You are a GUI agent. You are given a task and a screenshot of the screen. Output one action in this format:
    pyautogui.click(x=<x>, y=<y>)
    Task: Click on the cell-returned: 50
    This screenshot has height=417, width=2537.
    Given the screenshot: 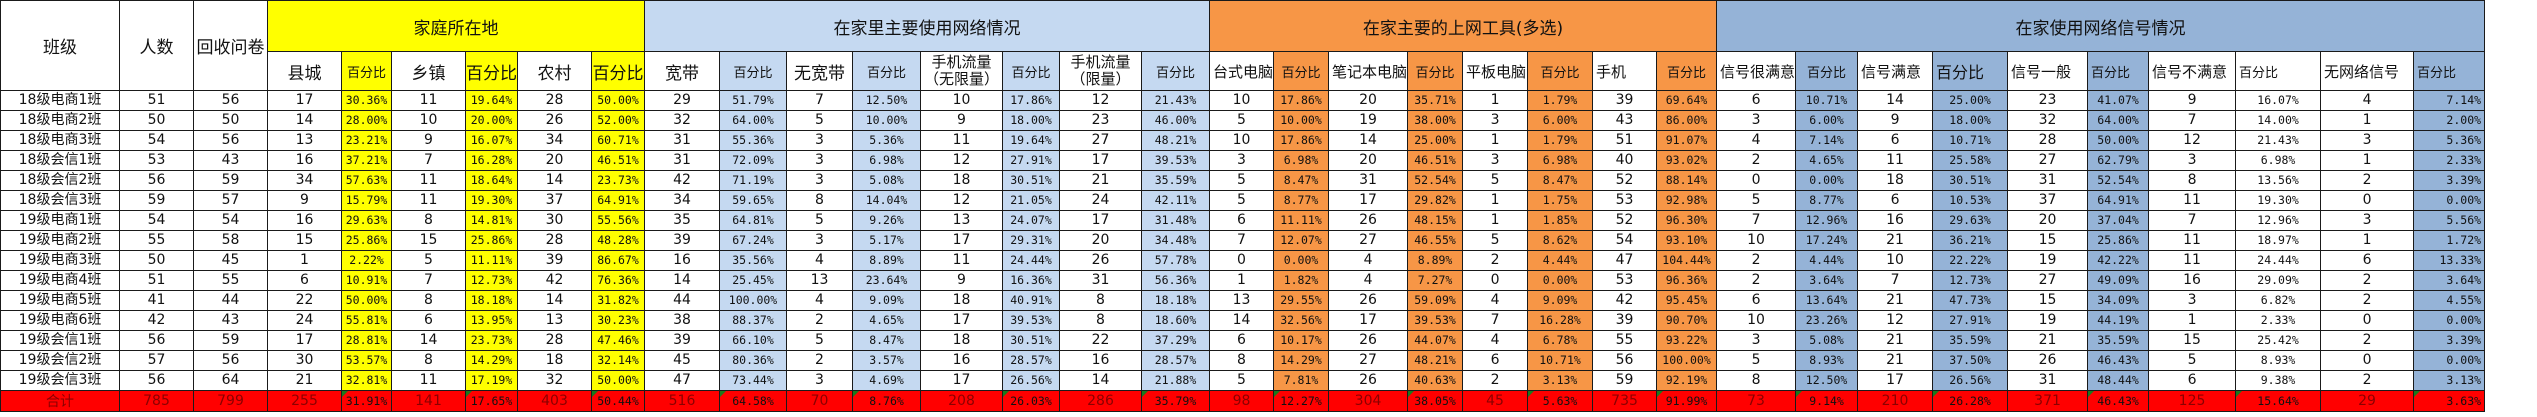 What is the action you would take?
    pyautogui.click(x=230, y=120)
    